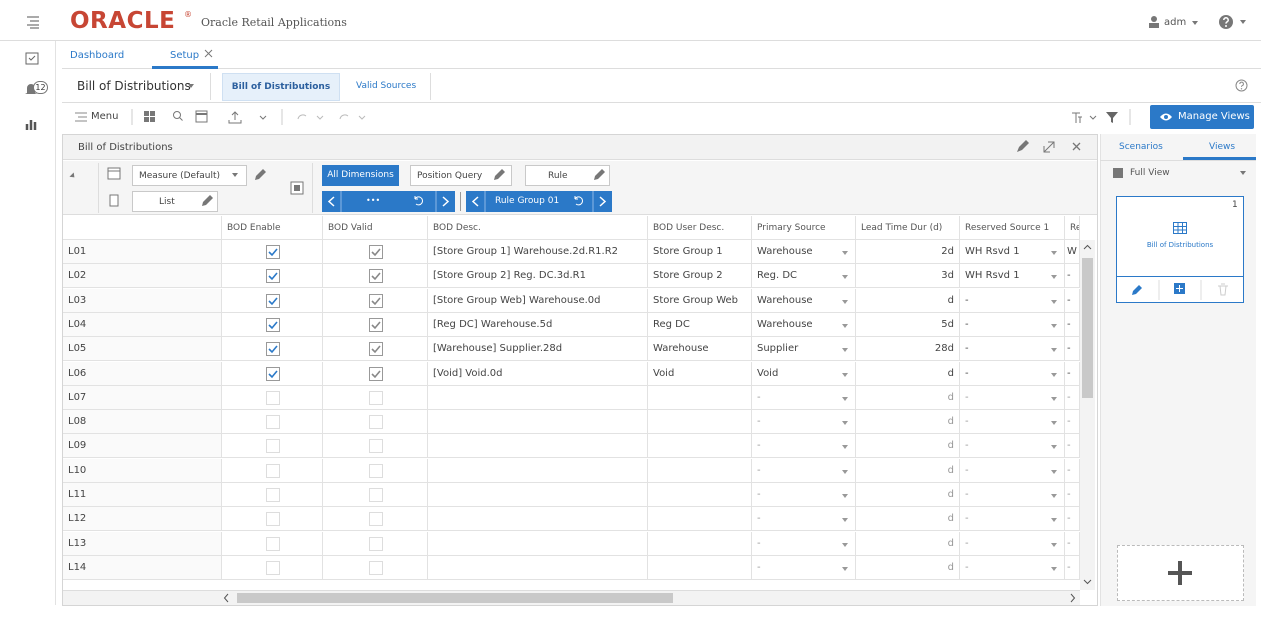 The width and height of the screenshot is (1261, 620). I want to click on column-header: BOD Enable, so click(272, 228).